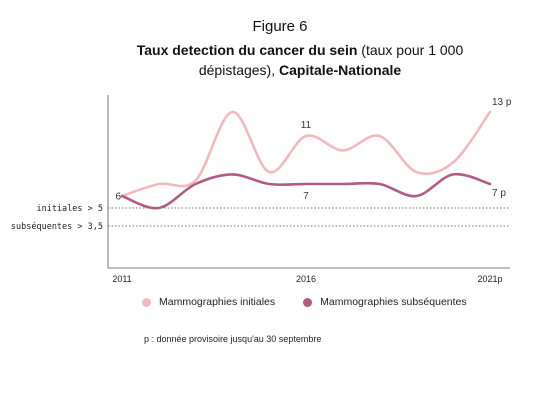 The height and width of the screenshot is (420, 560). Describe the element at coordinates (57, 226) in the screenshot. I see `reference-line-label: subséquentes > 3,5` at that location.